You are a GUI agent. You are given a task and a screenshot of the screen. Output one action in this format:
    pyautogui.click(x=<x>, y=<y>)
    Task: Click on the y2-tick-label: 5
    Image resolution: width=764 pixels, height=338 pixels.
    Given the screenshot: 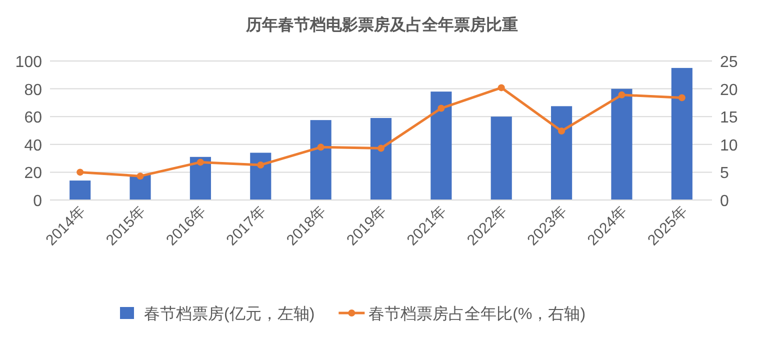 What is the action you would take?
    pyautogui.click(x=724, y=173)
    